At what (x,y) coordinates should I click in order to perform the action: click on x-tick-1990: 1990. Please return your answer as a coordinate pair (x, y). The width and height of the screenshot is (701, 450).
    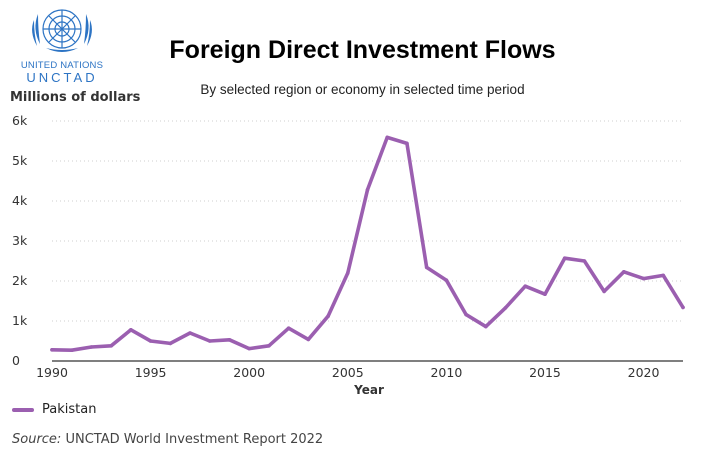
    Looking at the image, I should click on (52, 372).